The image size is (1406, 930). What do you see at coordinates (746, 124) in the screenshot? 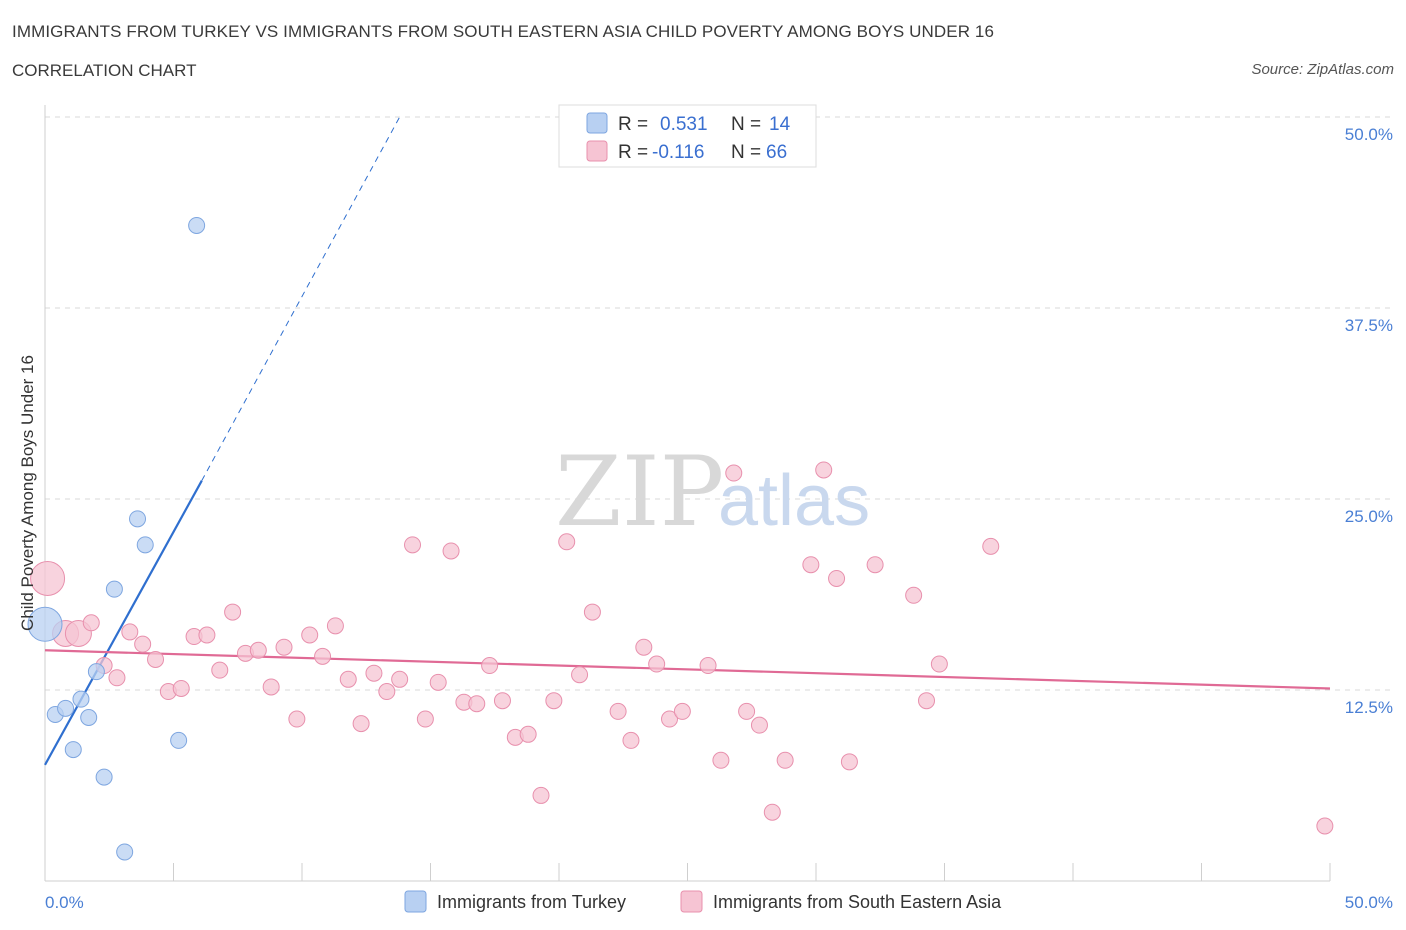
I see `legend-n-label-turkey: N =` at bounding box center [746, 124].